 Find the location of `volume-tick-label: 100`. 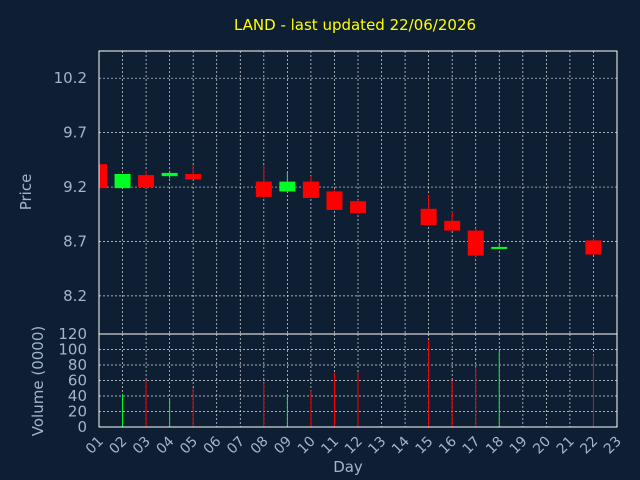

volume-tick-label: 100 is located at coordinates (72, 350).